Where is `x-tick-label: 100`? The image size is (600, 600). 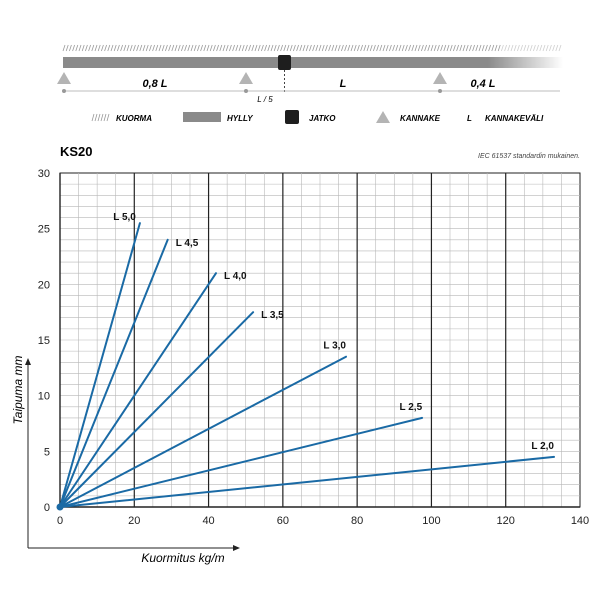
x-tick-label: 100 is located at coordinates (431, 521).